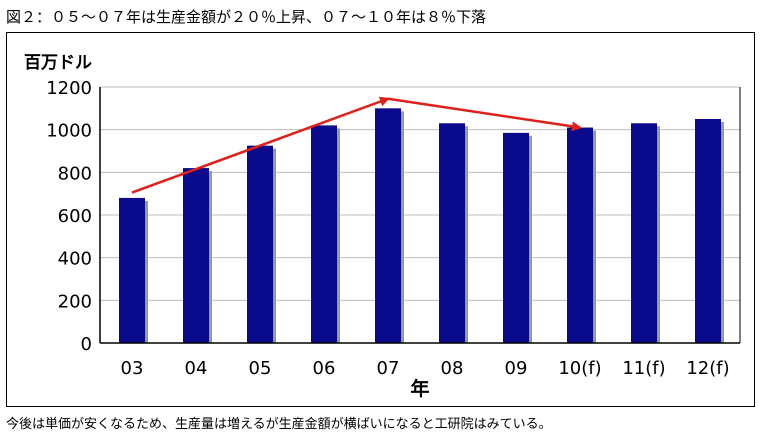 The width and height of the screenshot is (773, 445). I want to click on x-tick-label: 06, so click(324, 368).